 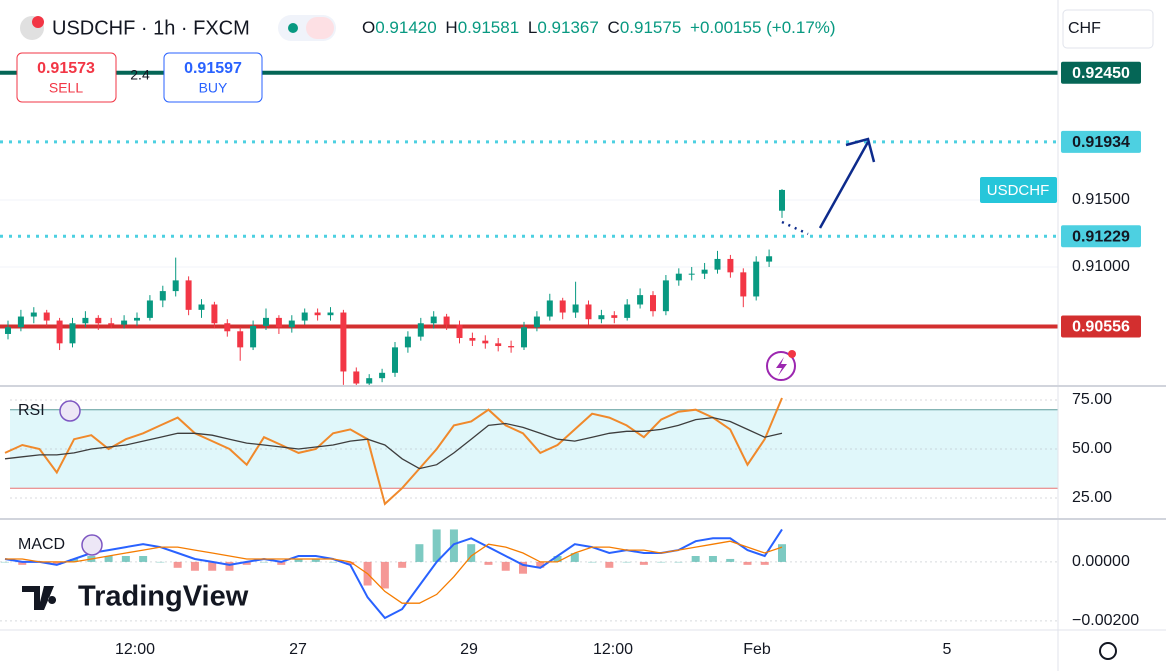 What do you see at coordinates (847, 183) in the screenshot?
I see `projection-arrow` at bounding box center [847, 183].